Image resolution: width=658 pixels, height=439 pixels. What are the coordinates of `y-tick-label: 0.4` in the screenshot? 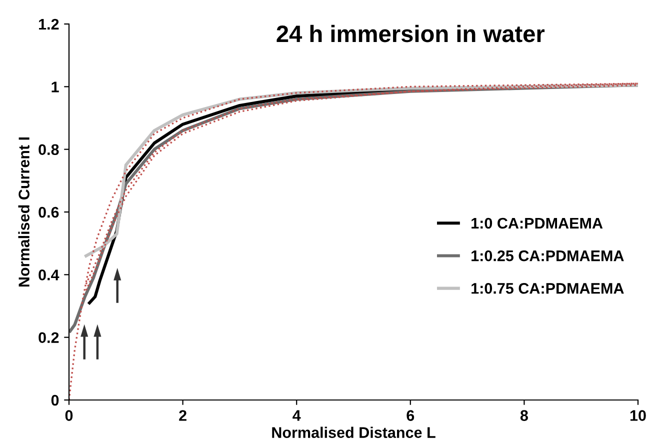 It's located at (49, 275).